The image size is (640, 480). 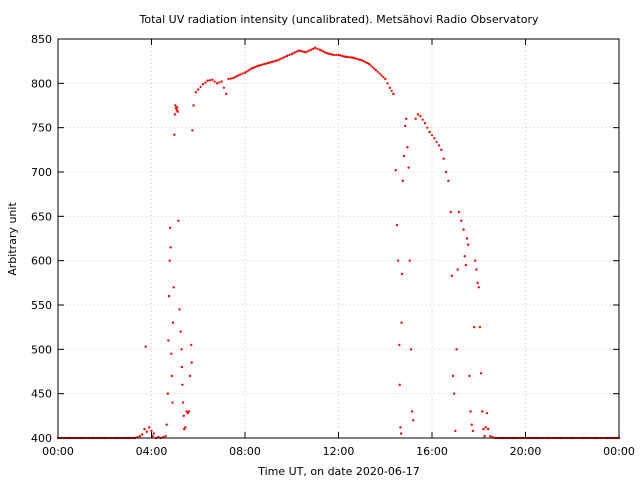 I want to click on y-tick-label: 850, so click(x=41, y=39).